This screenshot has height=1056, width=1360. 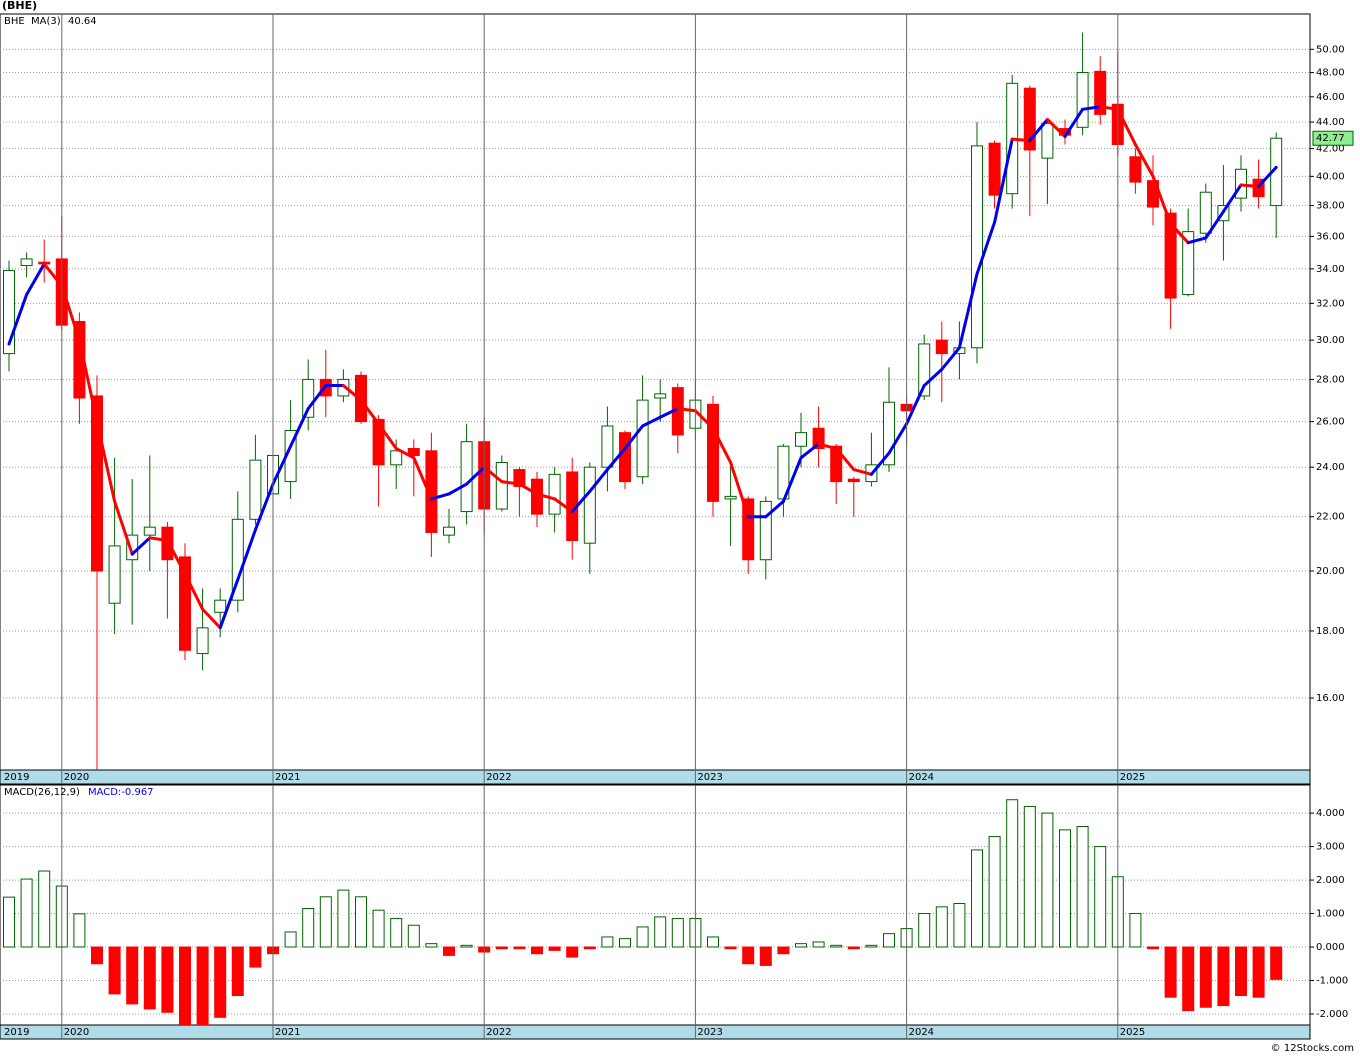 I want to click on price-axis-strip, so click(x=655, y=777).